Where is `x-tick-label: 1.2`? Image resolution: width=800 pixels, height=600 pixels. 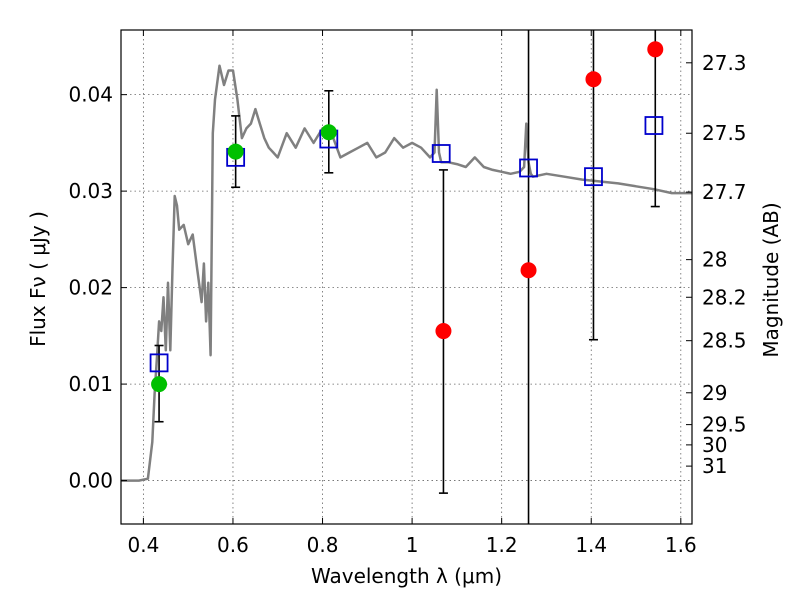 x-tick-label: 1.2 is located at coordinates (502, 545).